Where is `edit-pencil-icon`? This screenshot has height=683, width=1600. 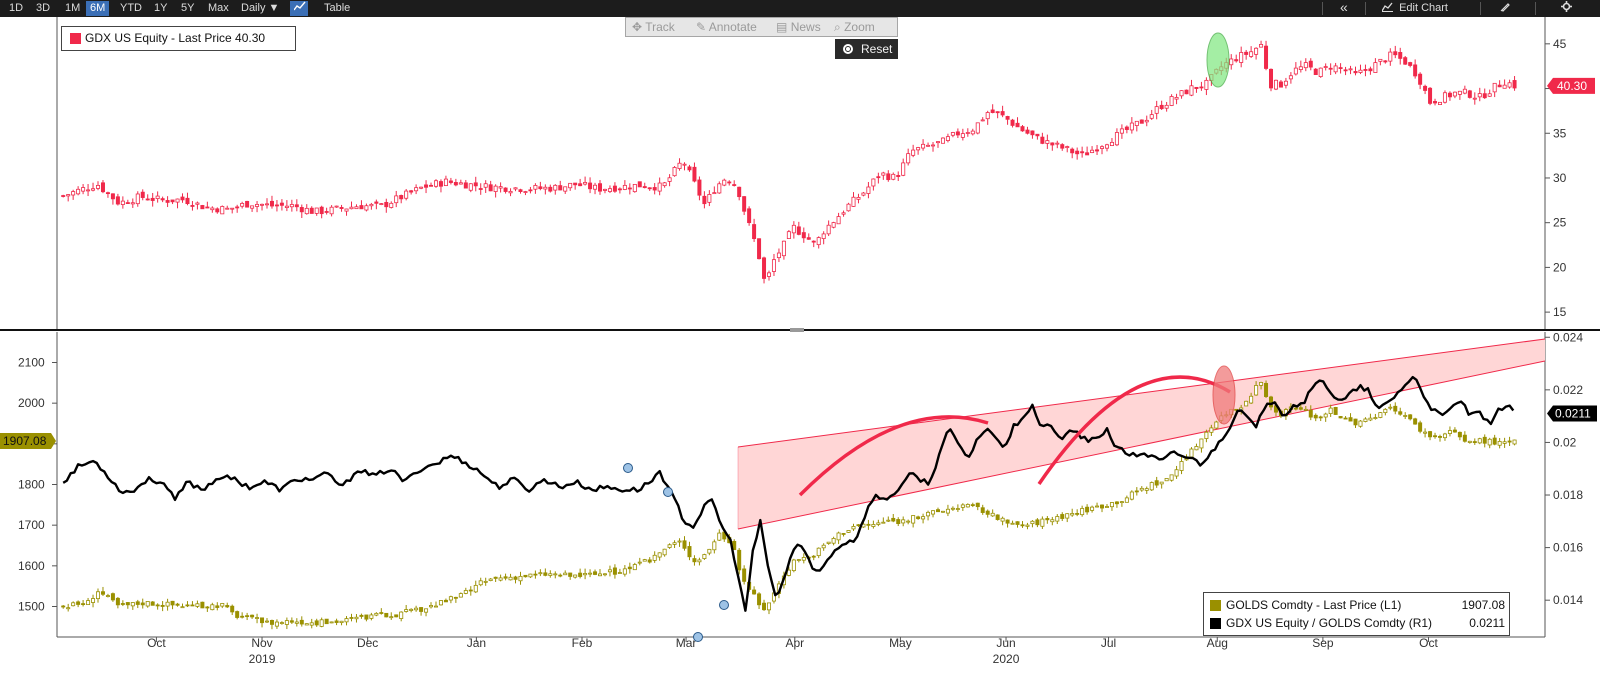 edit-pencil-icon is located at coordinates (1505, 8).